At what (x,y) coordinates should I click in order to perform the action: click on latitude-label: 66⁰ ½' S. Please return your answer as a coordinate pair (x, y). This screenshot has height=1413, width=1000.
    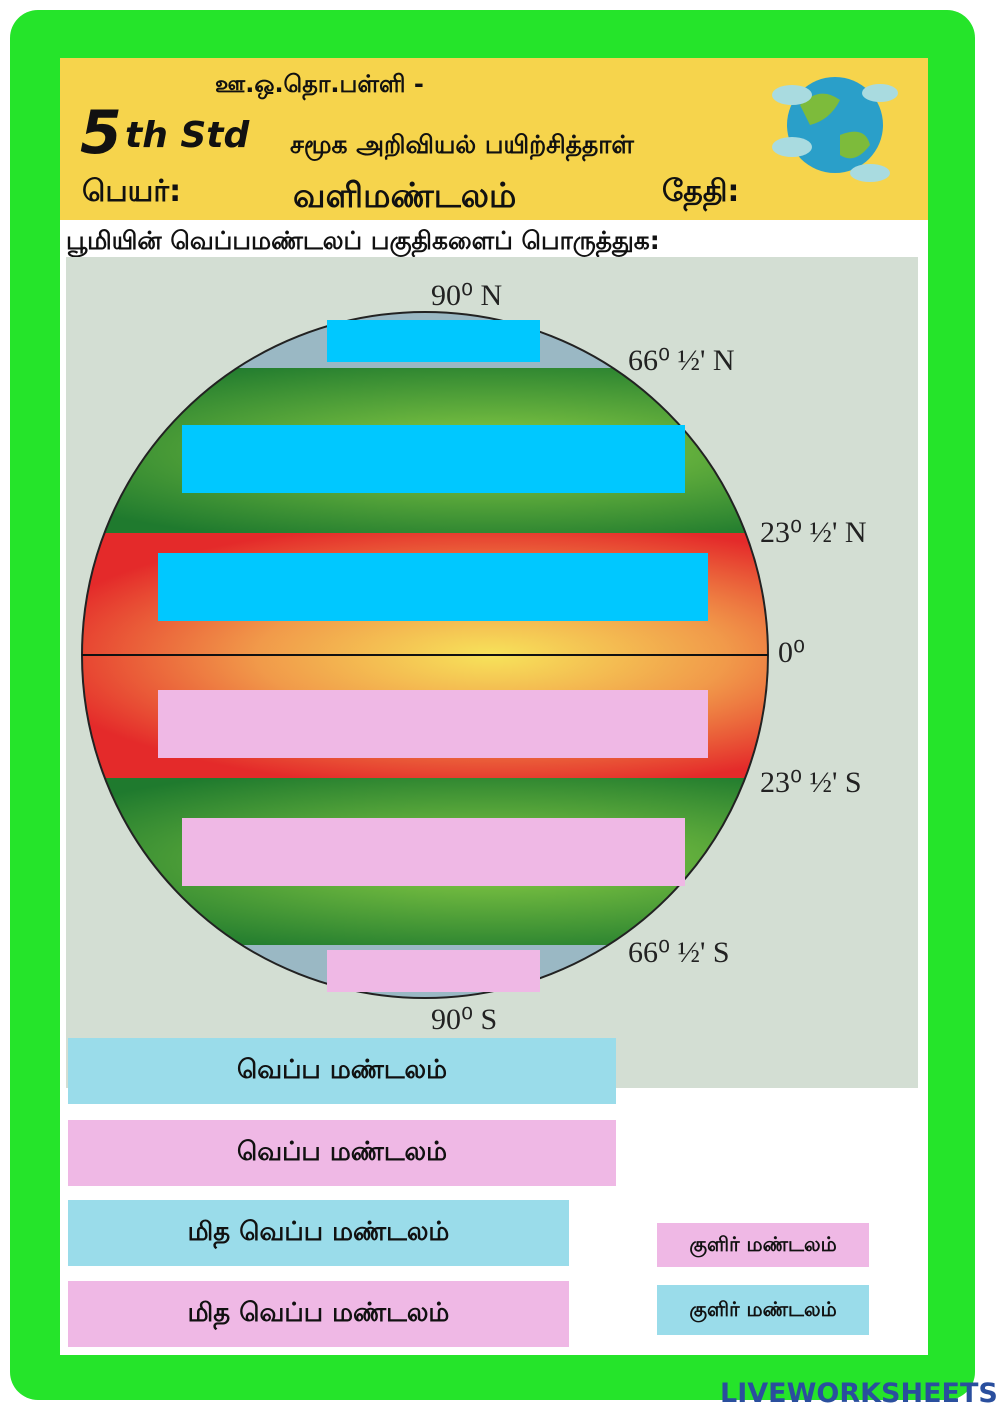
    Looking at the image, I should click on (679, 952).